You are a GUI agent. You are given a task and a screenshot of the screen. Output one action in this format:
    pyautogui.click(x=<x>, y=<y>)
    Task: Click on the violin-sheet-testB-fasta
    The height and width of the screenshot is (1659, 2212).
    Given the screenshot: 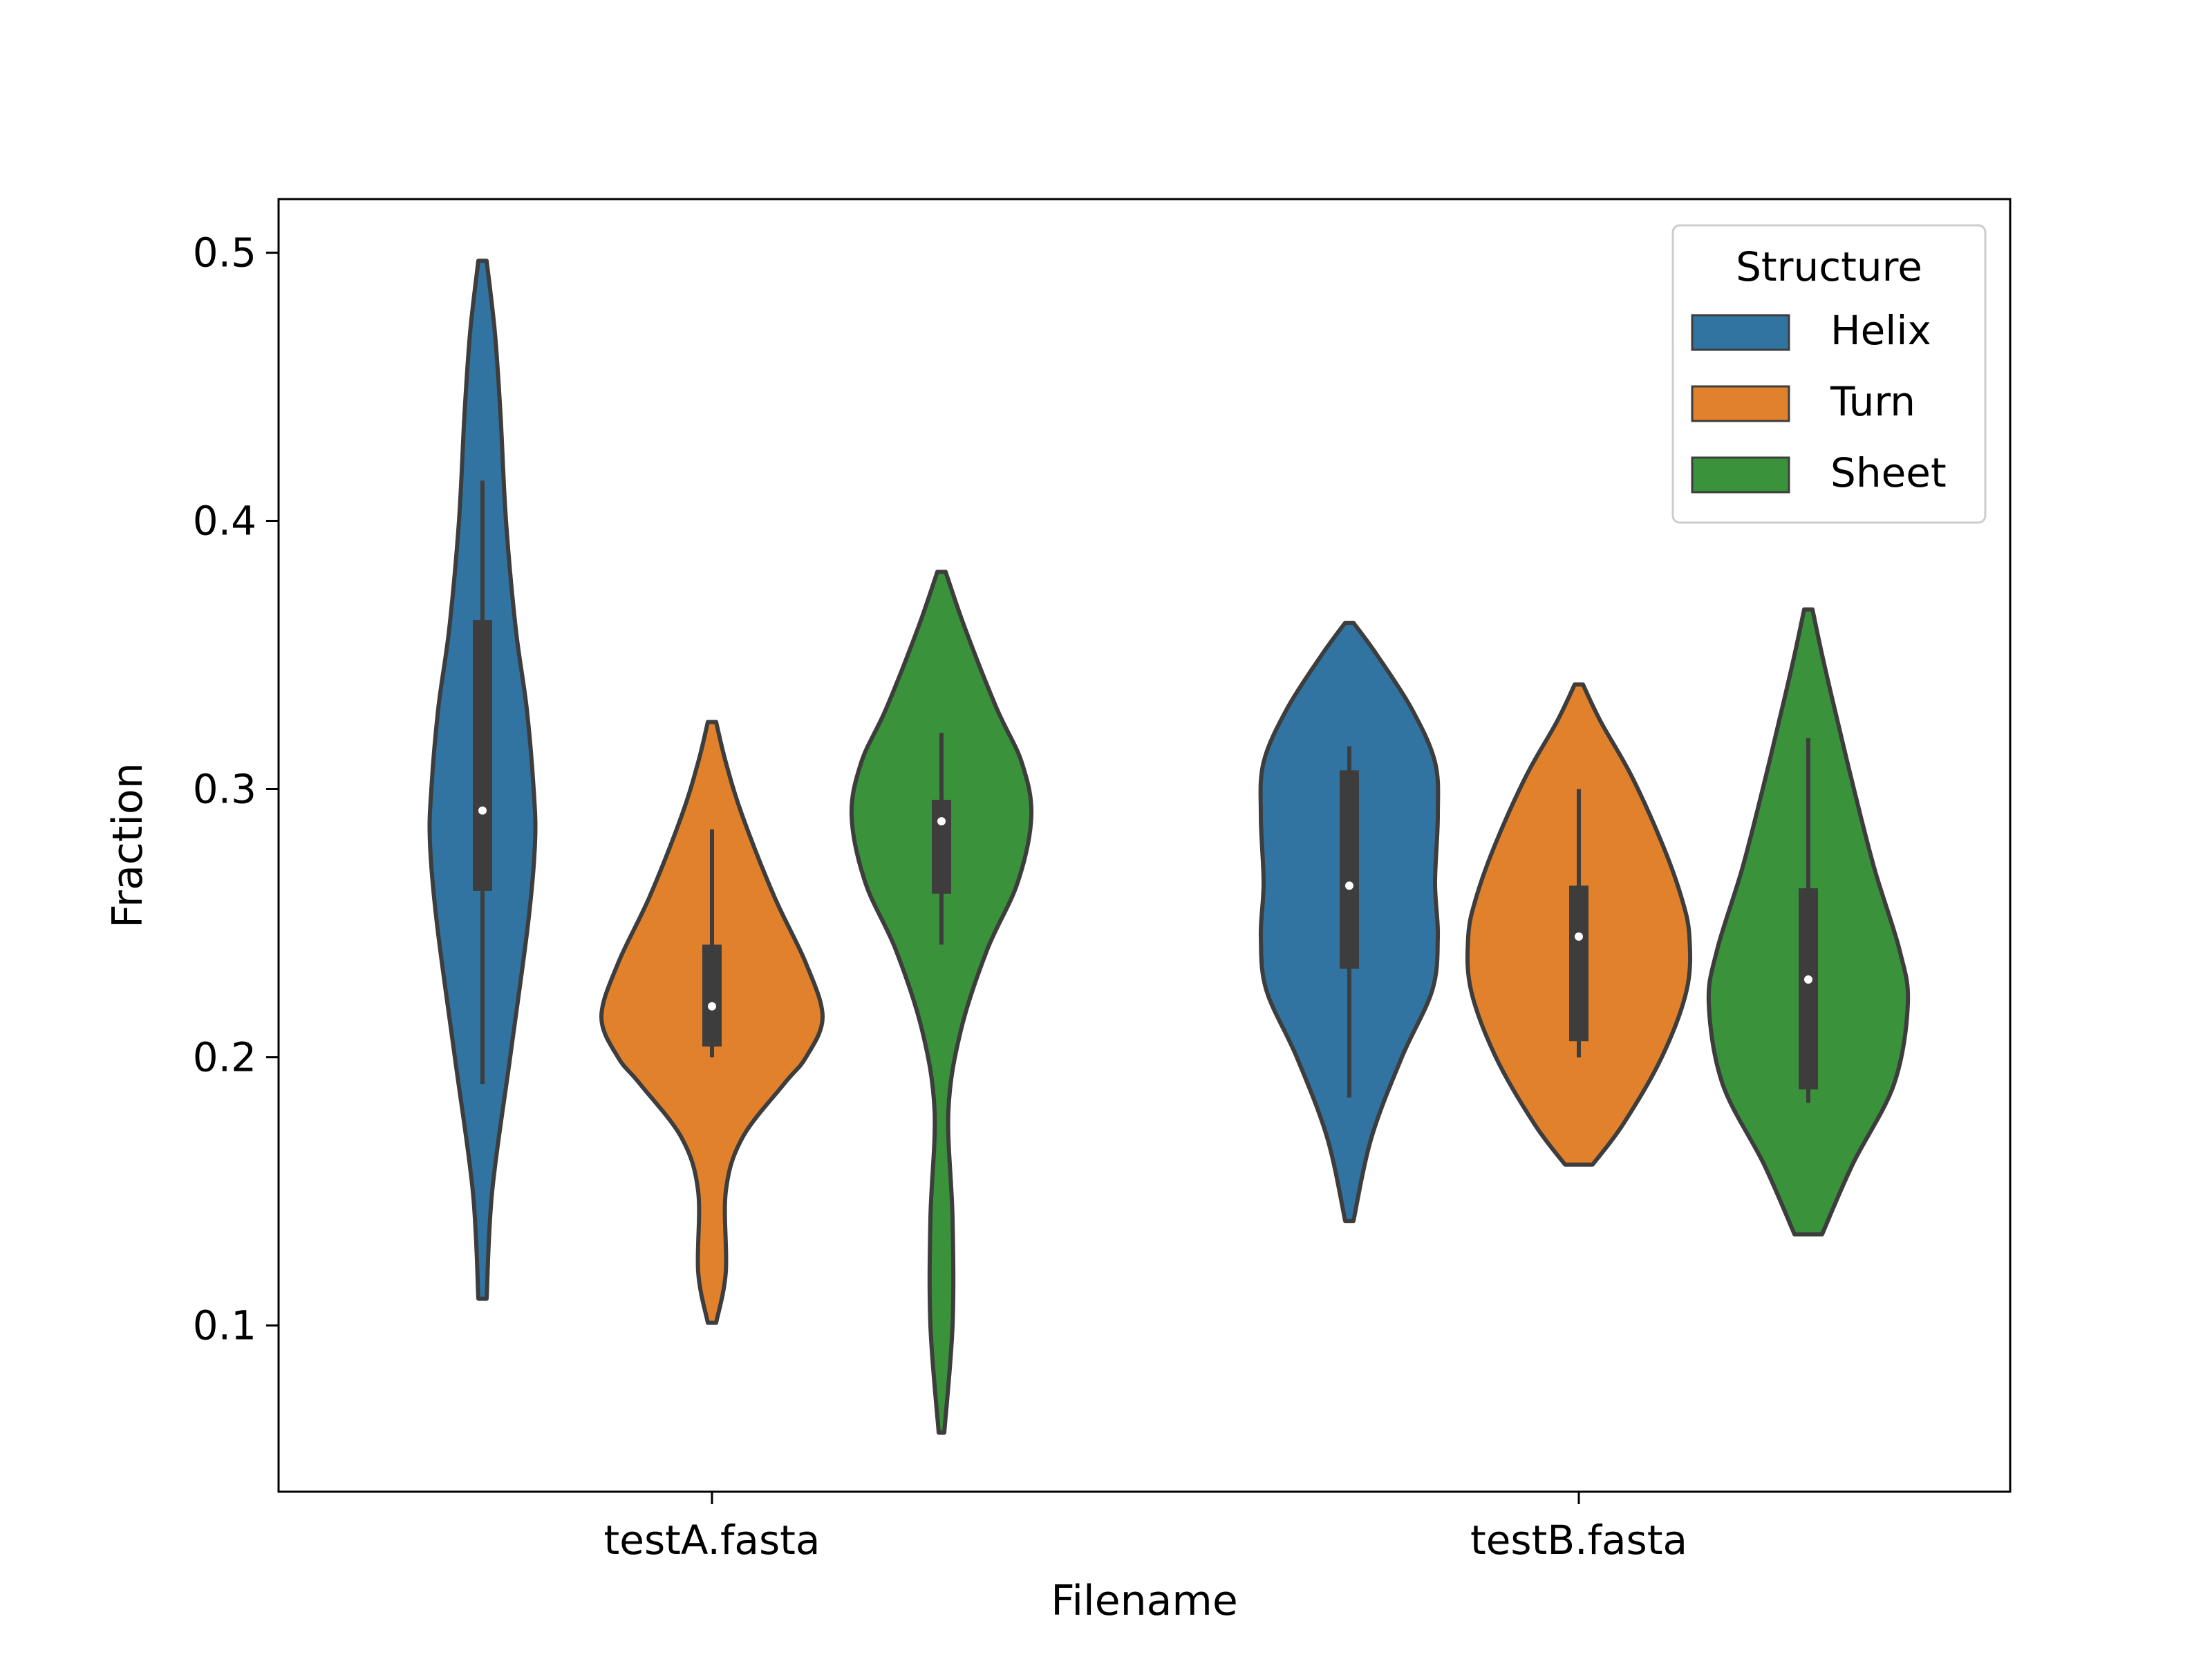 What is the action you would take?
    pyautogui.click(x=1808, y=922)
    